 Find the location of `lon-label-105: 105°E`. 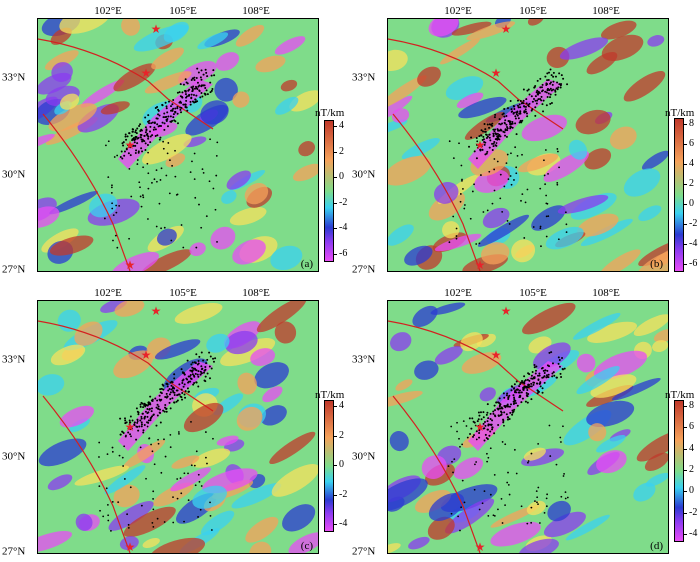

lon-label-105: 105°E is located at coordinates (533, 293).